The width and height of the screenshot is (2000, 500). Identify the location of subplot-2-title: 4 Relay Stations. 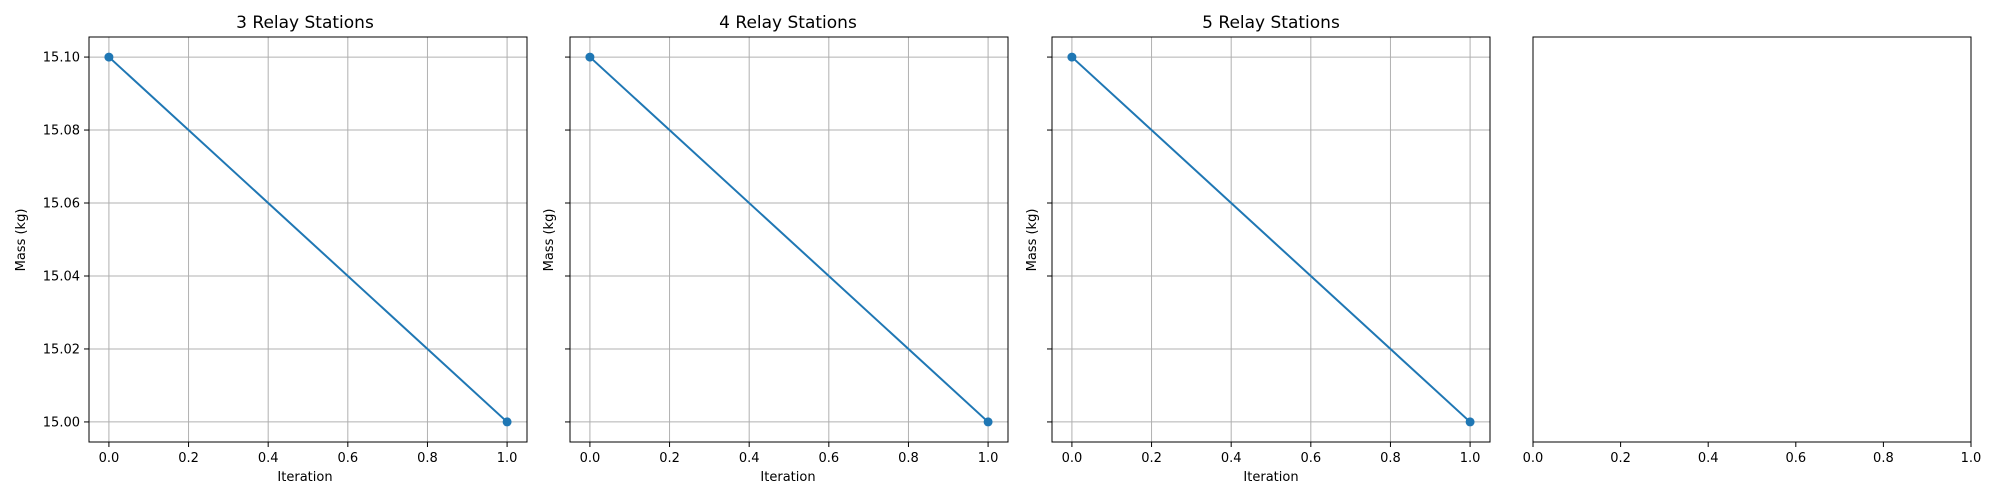
(788, 23).